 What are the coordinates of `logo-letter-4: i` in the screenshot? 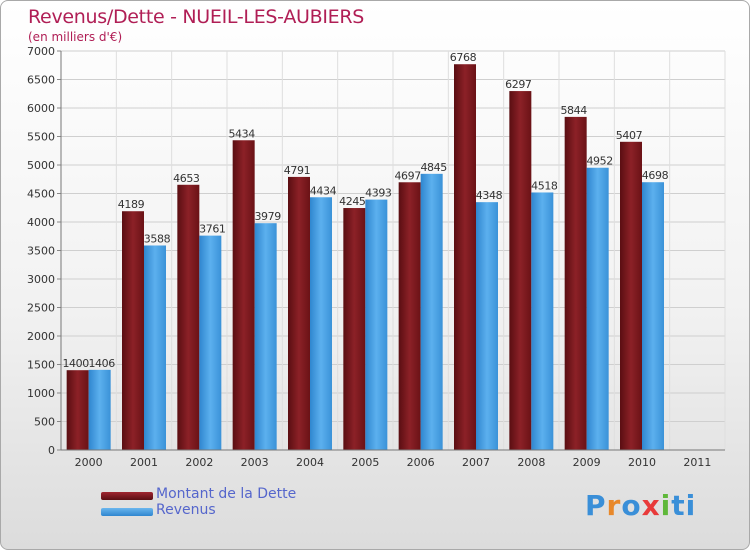 It's located at (666, 505).